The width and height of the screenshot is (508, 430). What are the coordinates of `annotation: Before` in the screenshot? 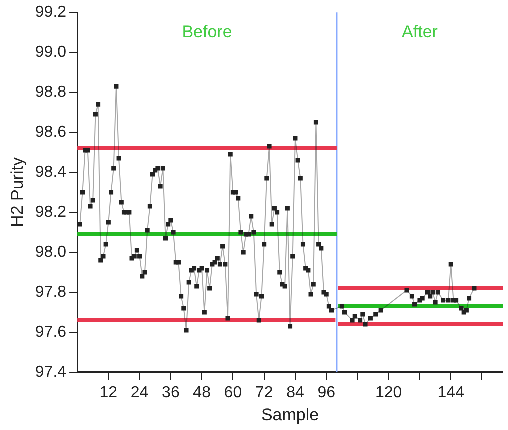 It's located at (207, 32).